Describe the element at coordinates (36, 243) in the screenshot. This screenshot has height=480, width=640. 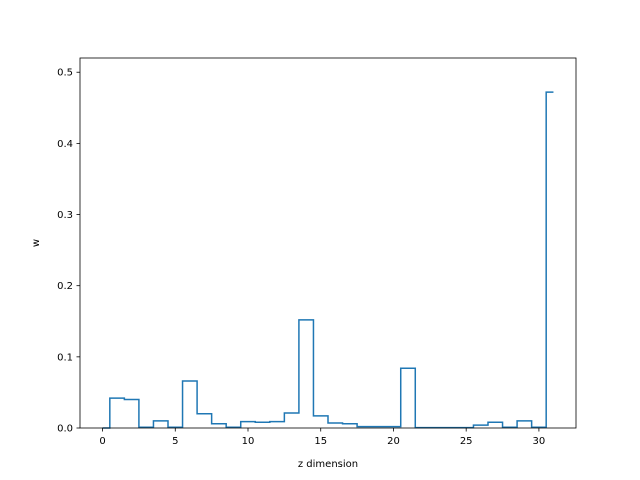
I see `y-axis-label: w` at that location.